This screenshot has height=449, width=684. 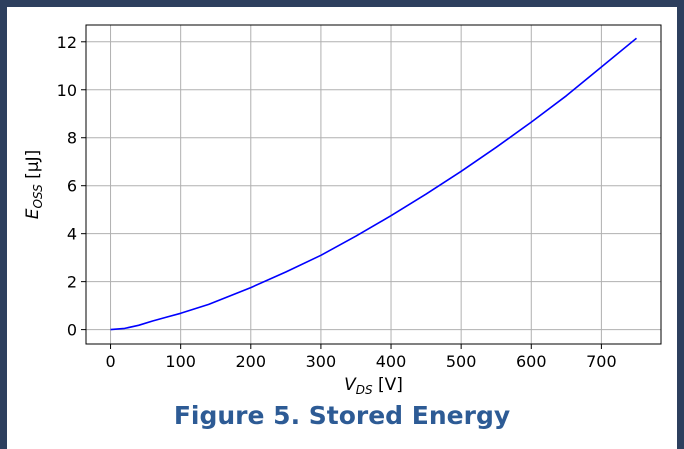 I want to click on y-axis-label-main: E, so click(x=33, y=213).